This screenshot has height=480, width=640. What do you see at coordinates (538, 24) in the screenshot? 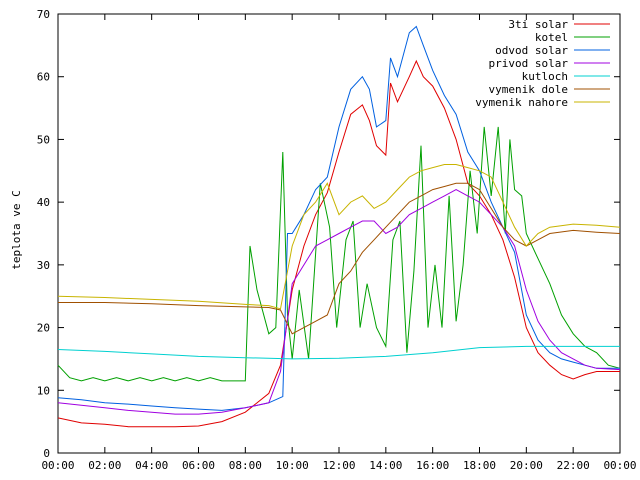
I see `legend-label: 3ti solar` at bounding box center [538, 24].